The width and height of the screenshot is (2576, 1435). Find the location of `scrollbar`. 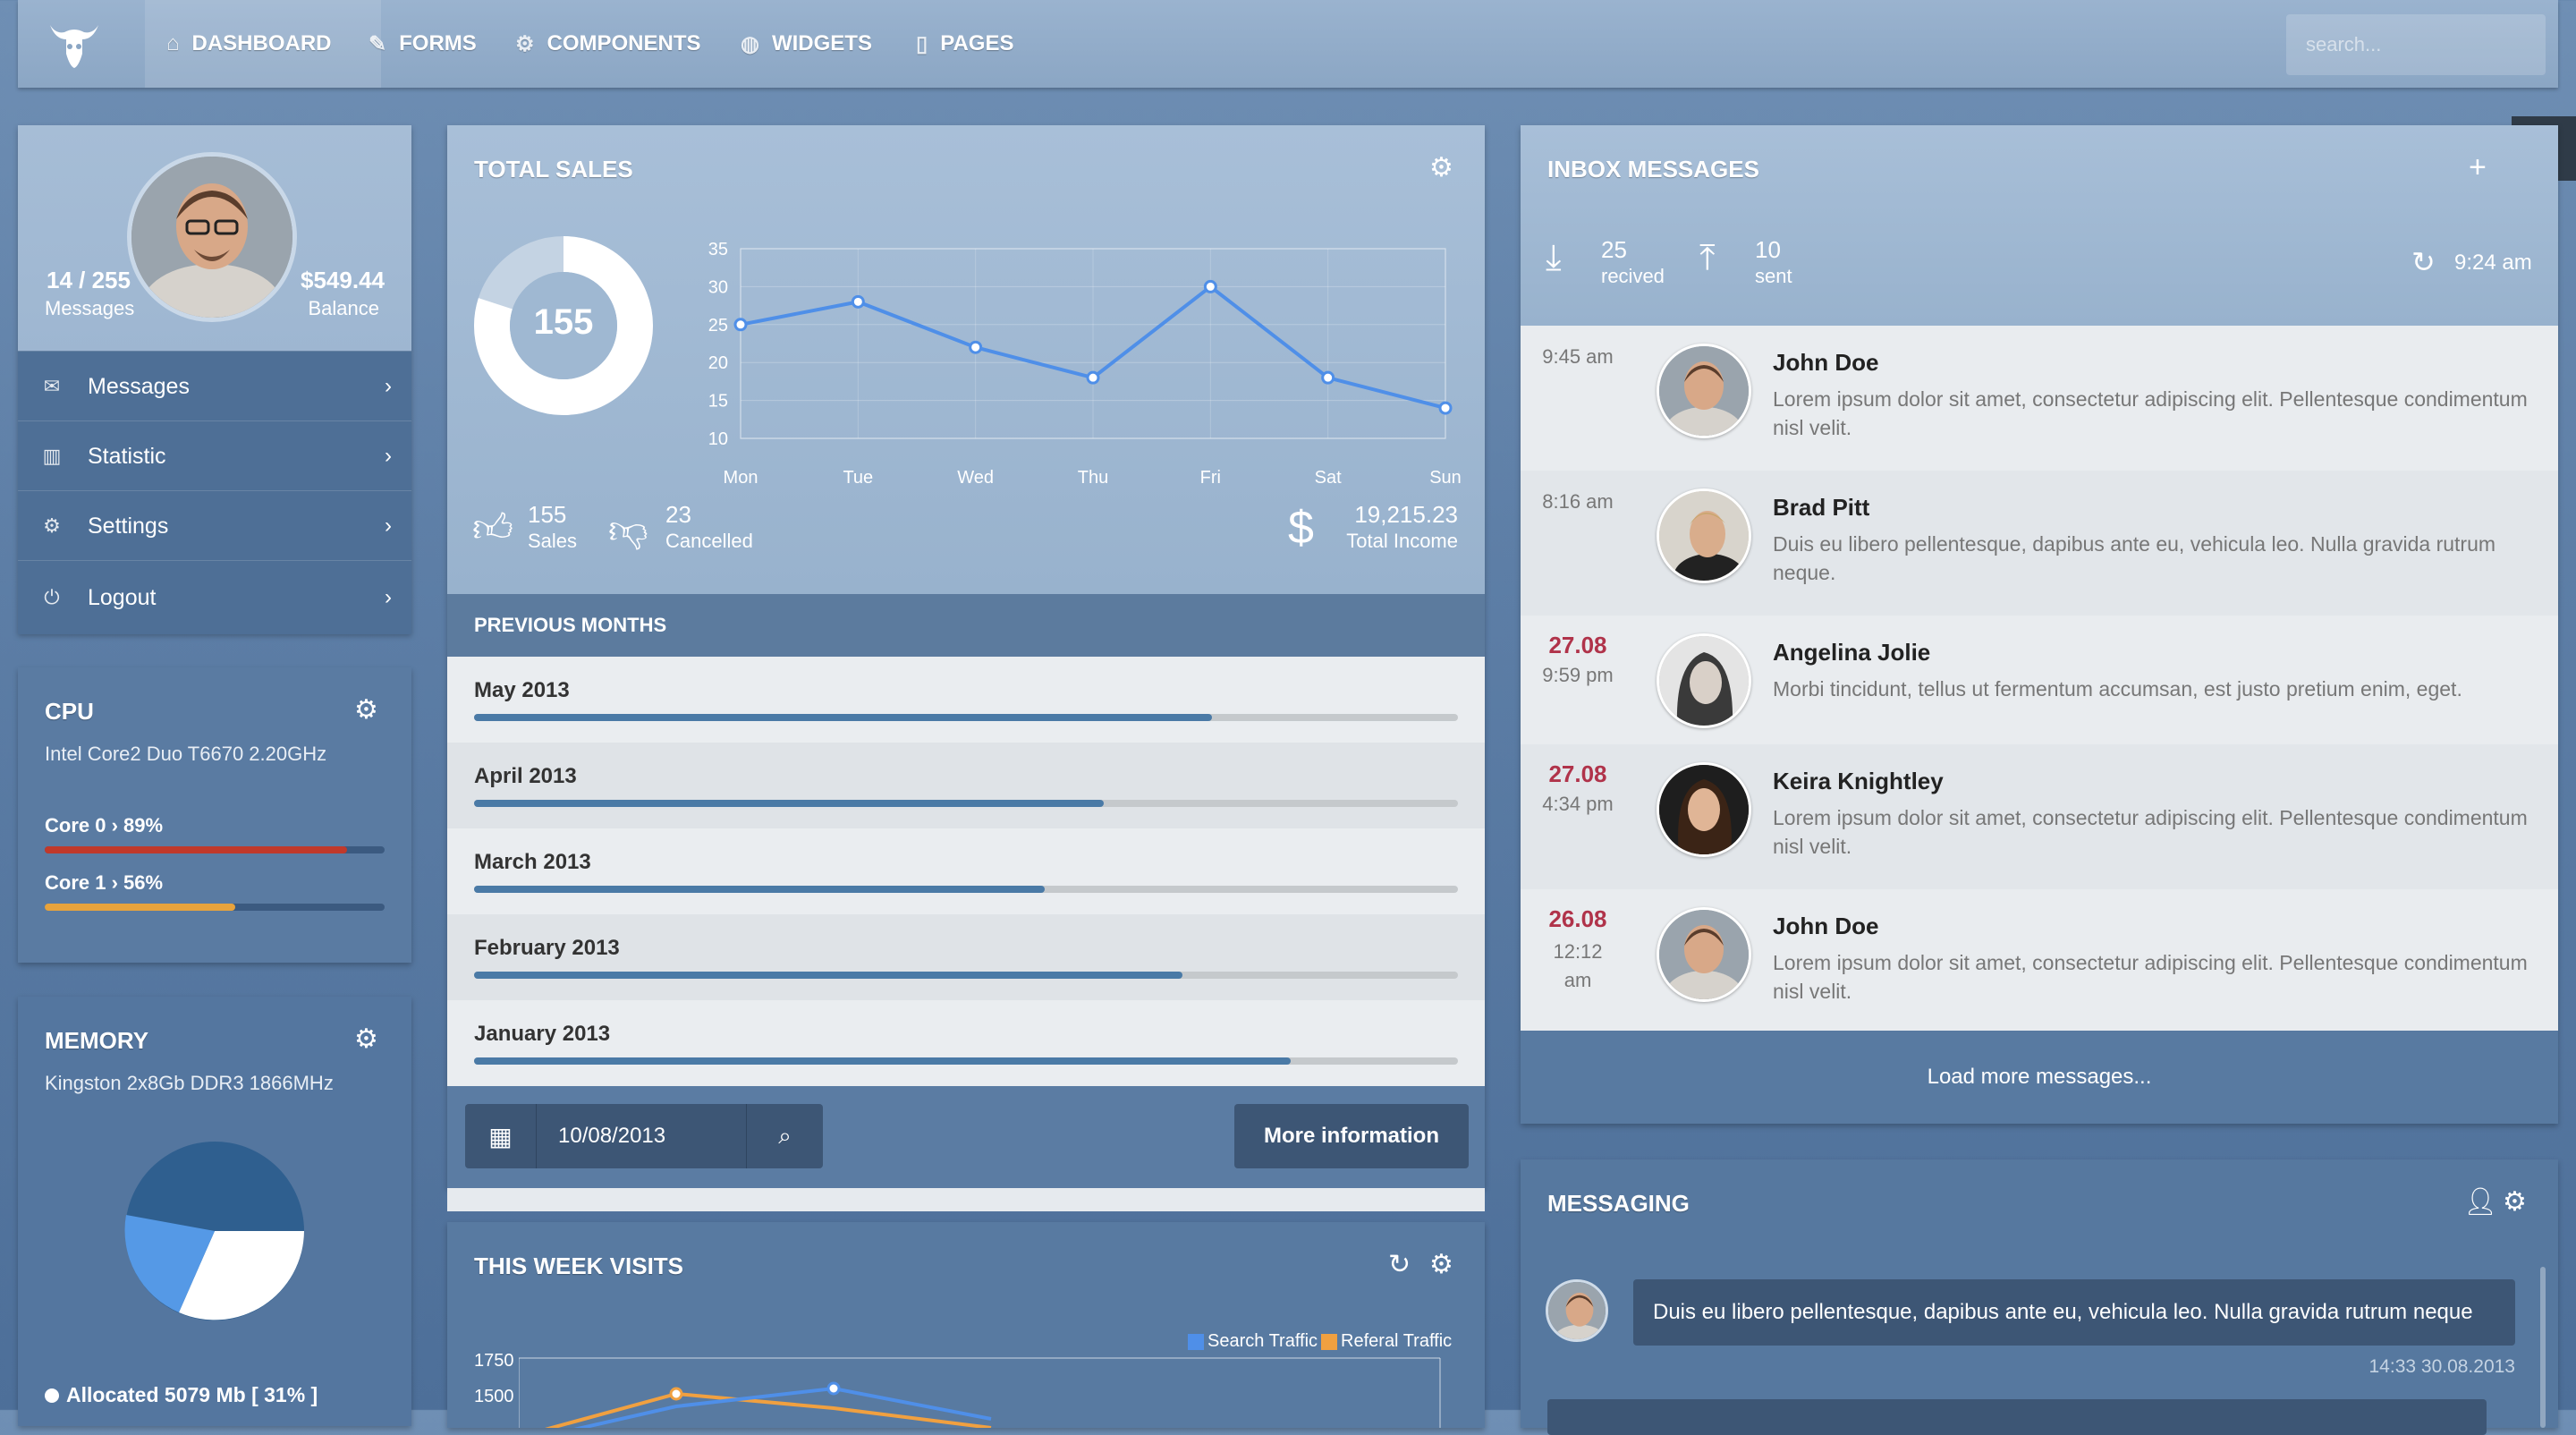

scrollbar is located at coordinates (2543, 1347).